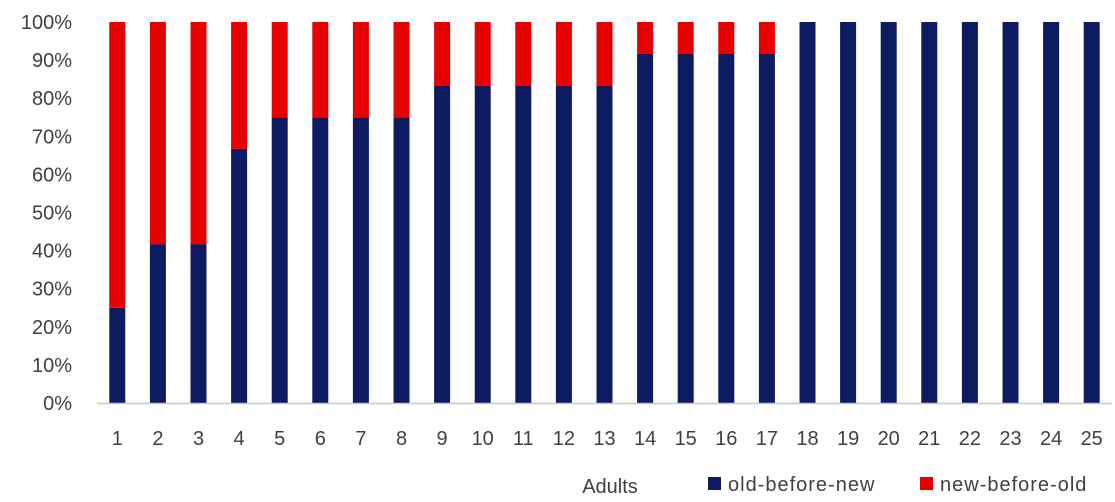  Describe the element at coordinates (52, 99) in the screenshot. I see `y-tick-label: 80%` at that location.